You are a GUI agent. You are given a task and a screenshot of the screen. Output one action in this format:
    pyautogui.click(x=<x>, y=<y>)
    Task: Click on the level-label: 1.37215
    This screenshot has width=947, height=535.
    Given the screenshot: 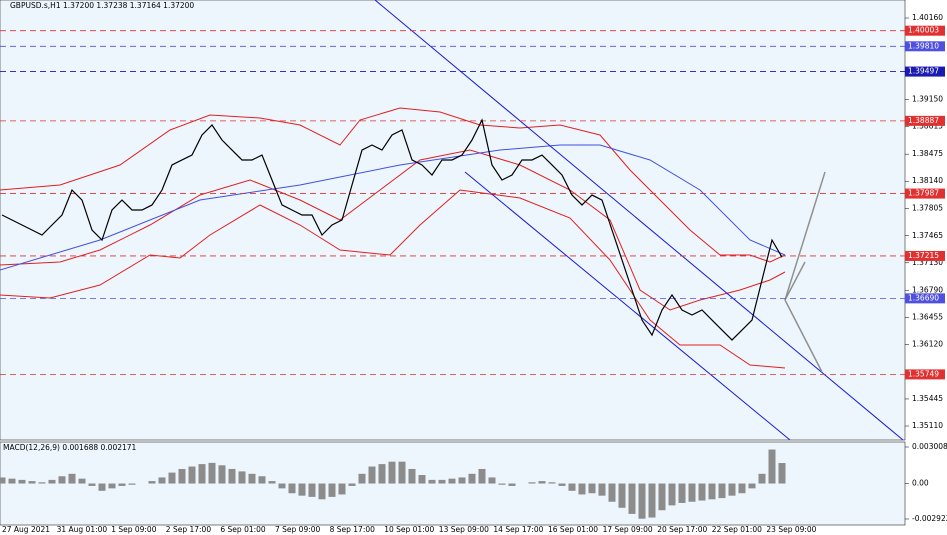 What is the action you would take?
    pyautogui.click(x=923, y=255)
    